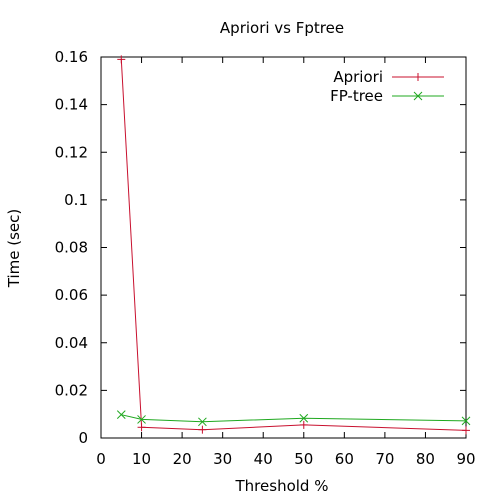 This screenshot has height=500, width=500. I want to click on x-tick-label: 40, so click(263, 459).